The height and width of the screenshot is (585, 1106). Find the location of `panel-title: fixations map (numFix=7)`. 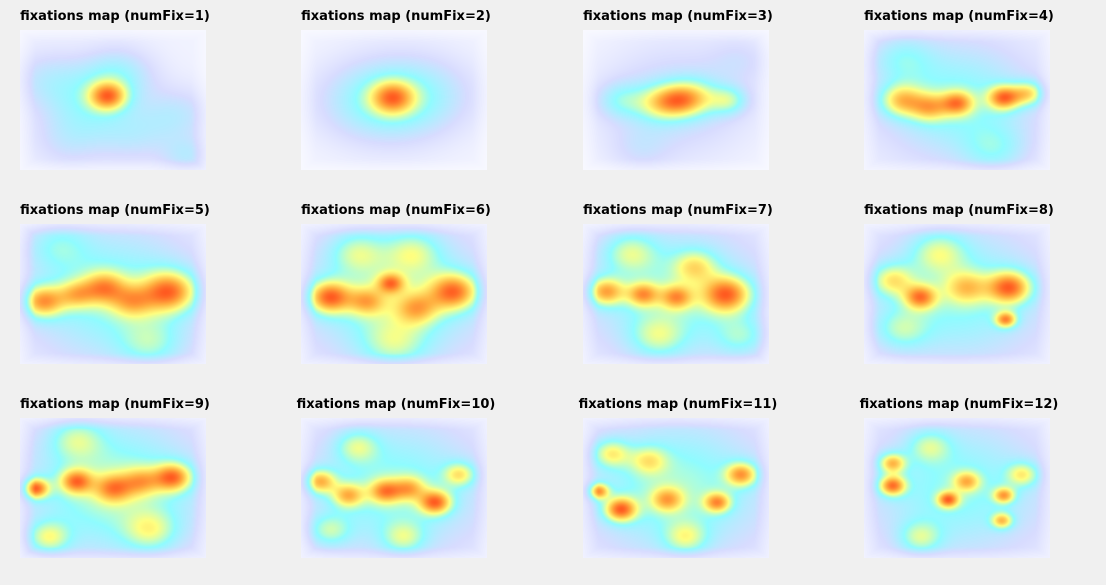

panel-title: fixations map (numFix=7) is located at coordinates (678, 210).